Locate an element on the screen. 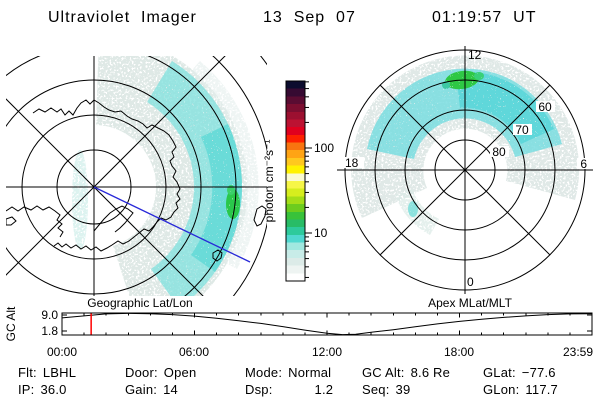 The height and width of the screenshot is (400, 600). xtick-label-0000: 00:00 is located at coordinates (62, 352).